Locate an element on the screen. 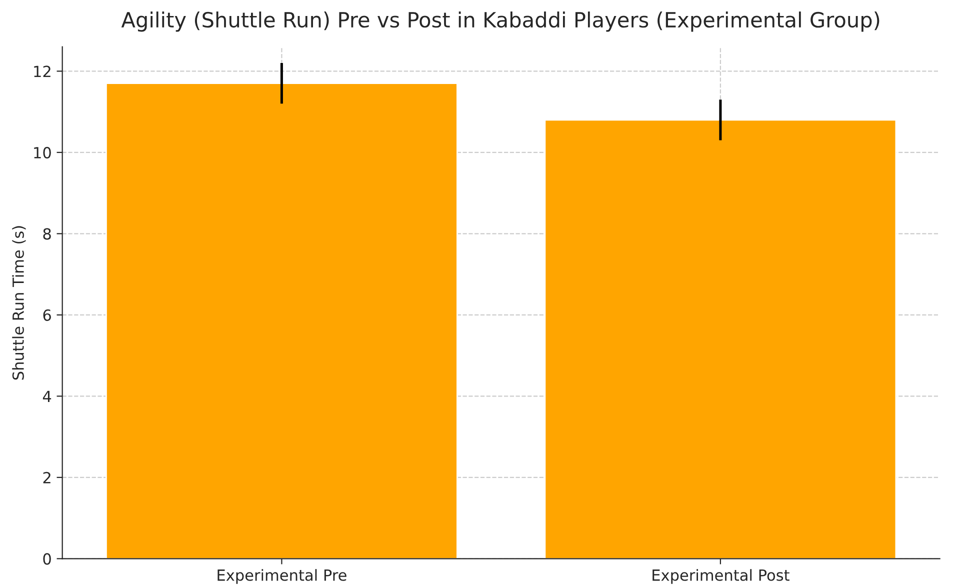  y-tick-label: 12 is located at coordinates (42, 71).